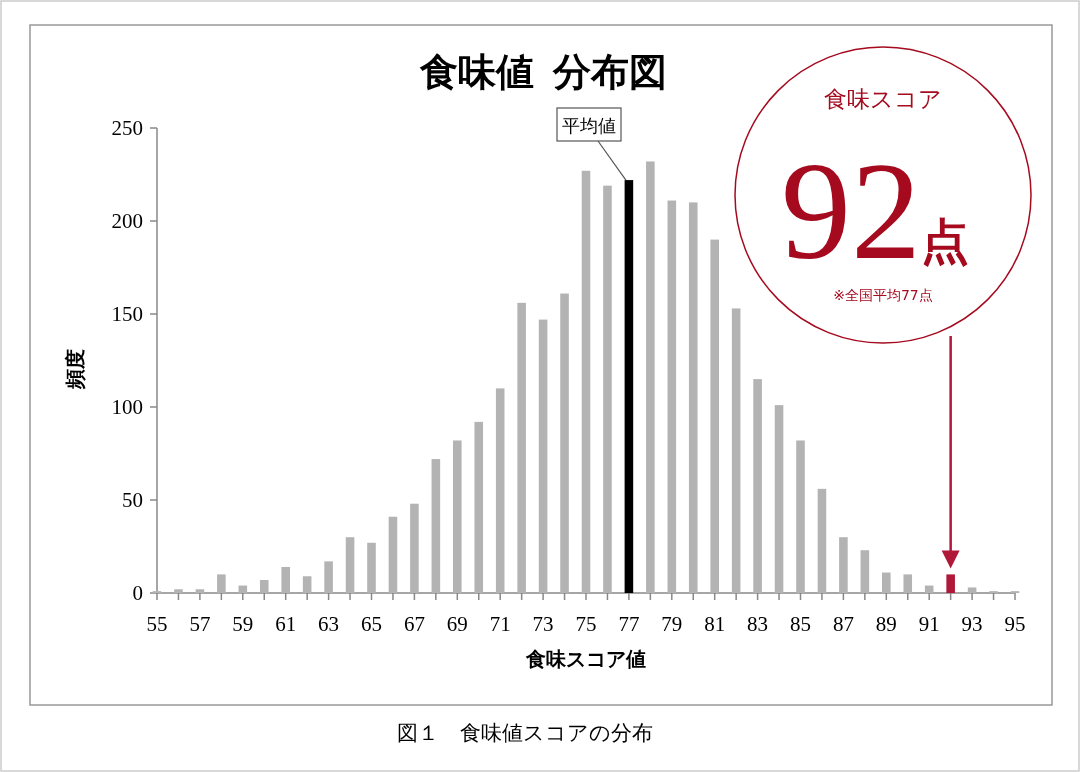  Describe the element at coordinates (329, 624) in the screenshot. I see `x-tick-label: 63` at that location.